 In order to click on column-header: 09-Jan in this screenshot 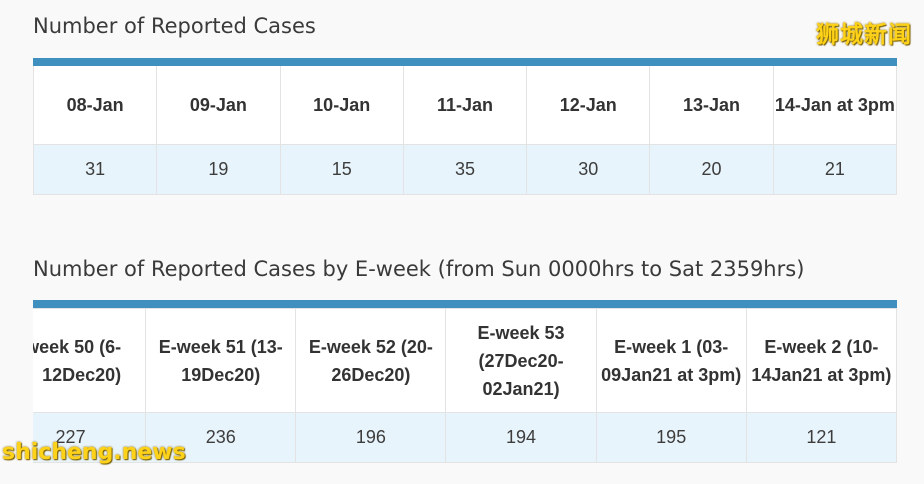, I will do `click(218, 103)`.